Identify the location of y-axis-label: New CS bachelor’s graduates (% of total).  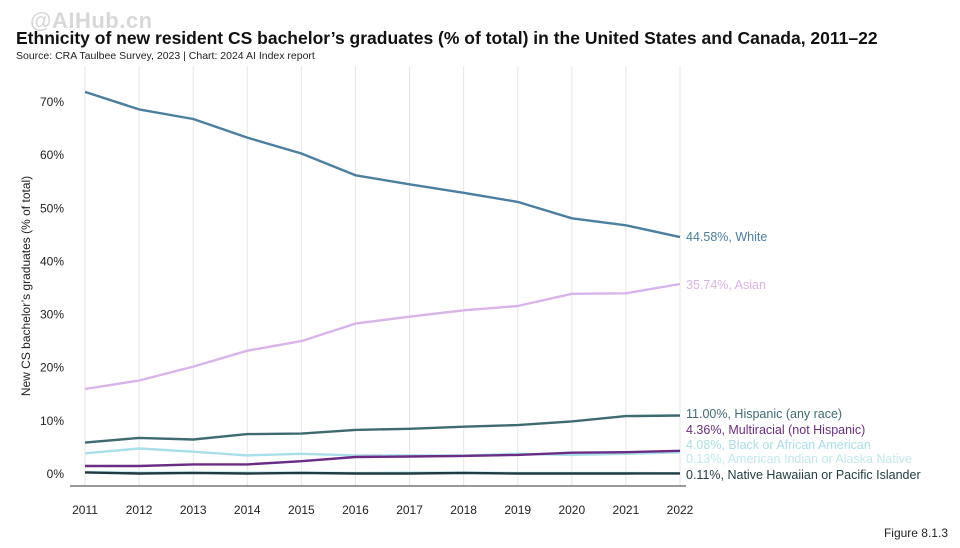
(26, 286).